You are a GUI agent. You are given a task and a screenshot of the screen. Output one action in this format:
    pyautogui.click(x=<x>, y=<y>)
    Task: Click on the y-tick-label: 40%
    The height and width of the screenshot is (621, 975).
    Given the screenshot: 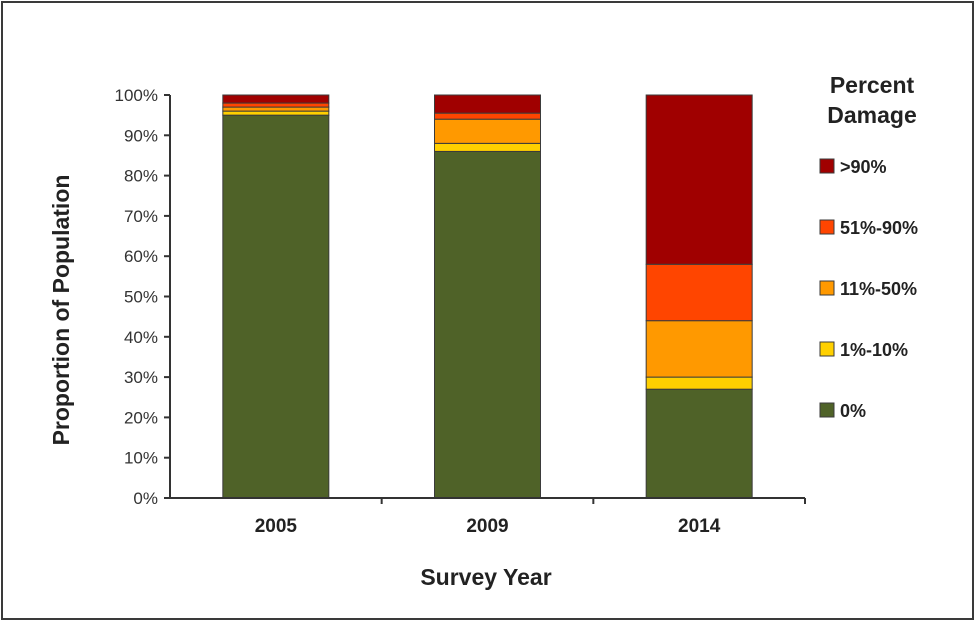 What is the action you would take?
    pyautogui.click(x=141, y=337)
    